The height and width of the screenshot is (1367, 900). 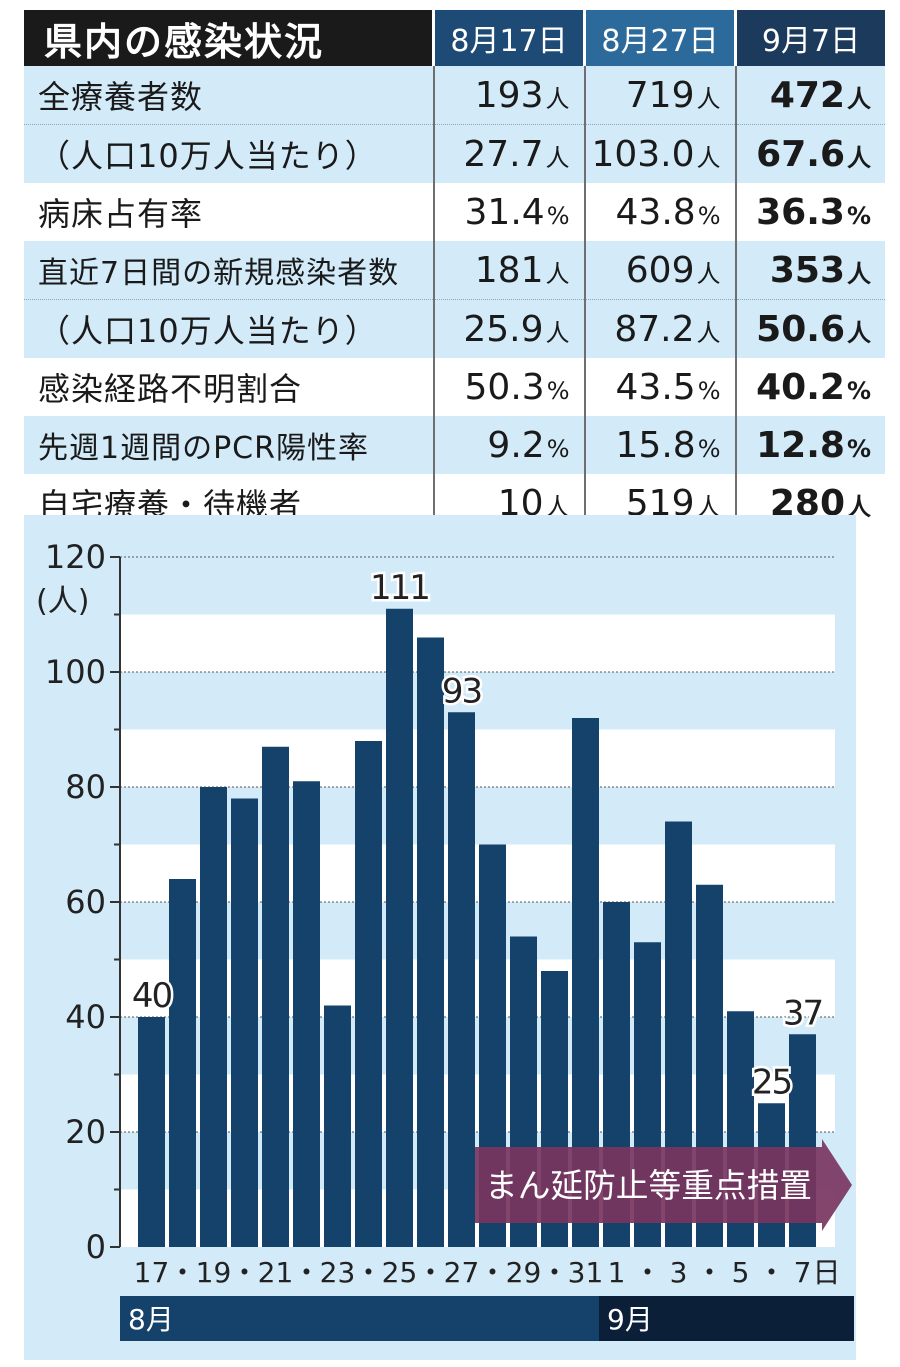 What do you see at coordinates (508, 445) in the screenshot?
I see `cell-value: 9.2%` at bounding box center [508, 445].